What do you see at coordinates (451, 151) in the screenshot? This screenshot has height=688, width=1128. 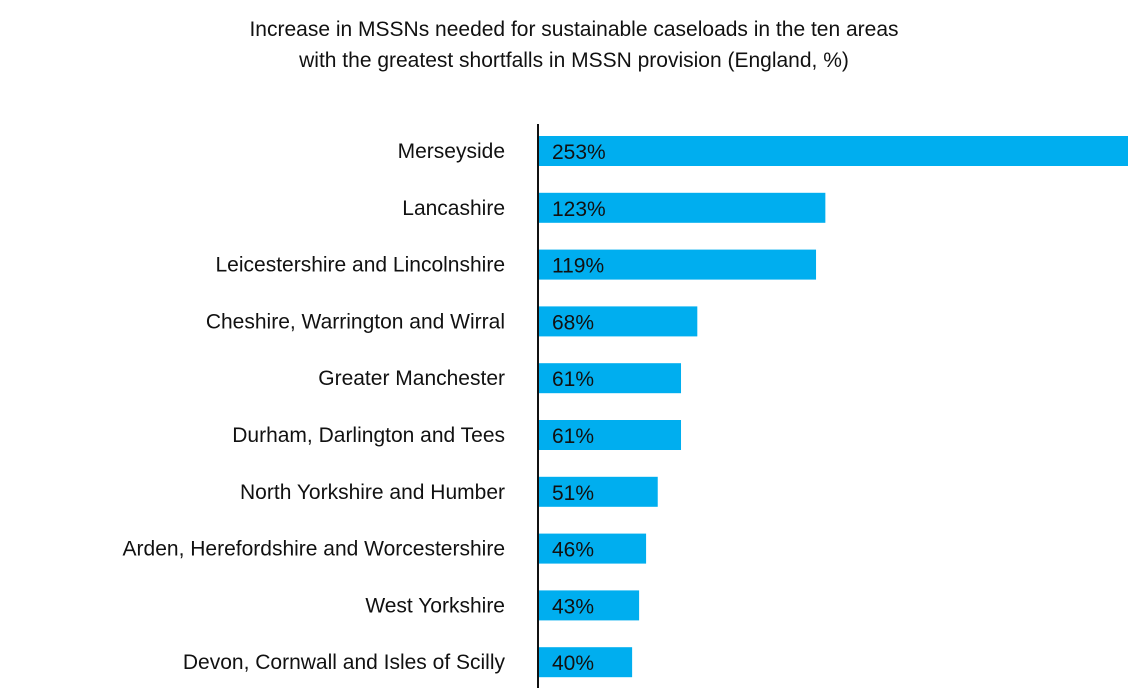 I see `category-label-0: Merseyside` at bounding box center [451, 151].